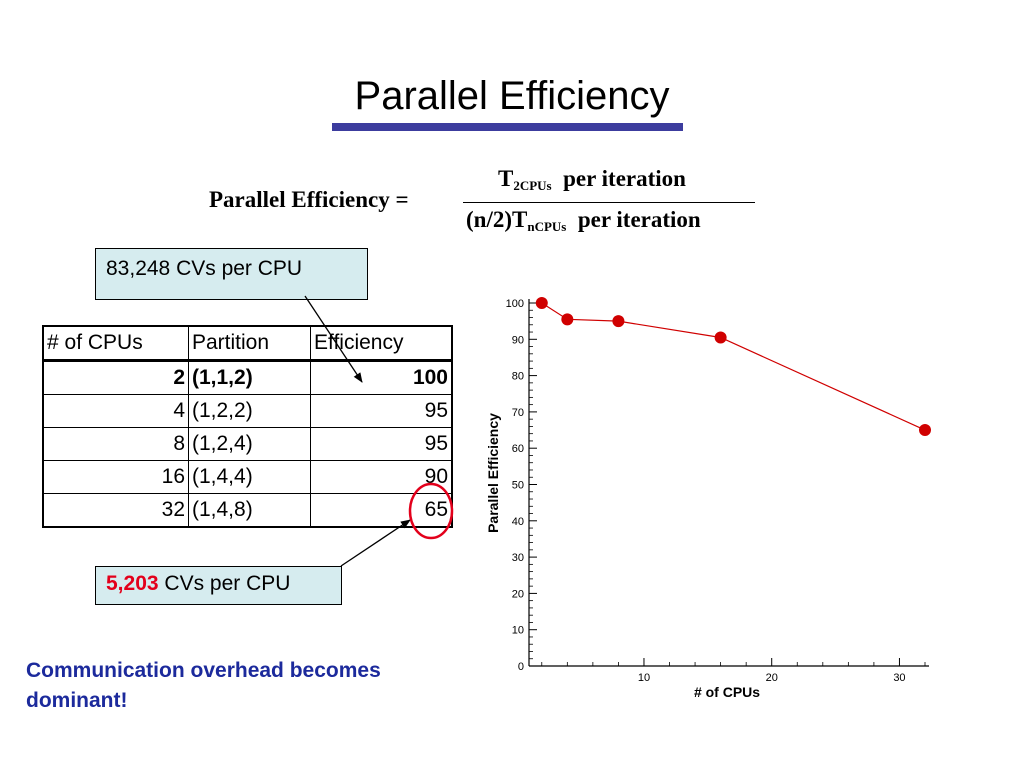  I want to click on y-tick-label: 50, so click(518, 486).